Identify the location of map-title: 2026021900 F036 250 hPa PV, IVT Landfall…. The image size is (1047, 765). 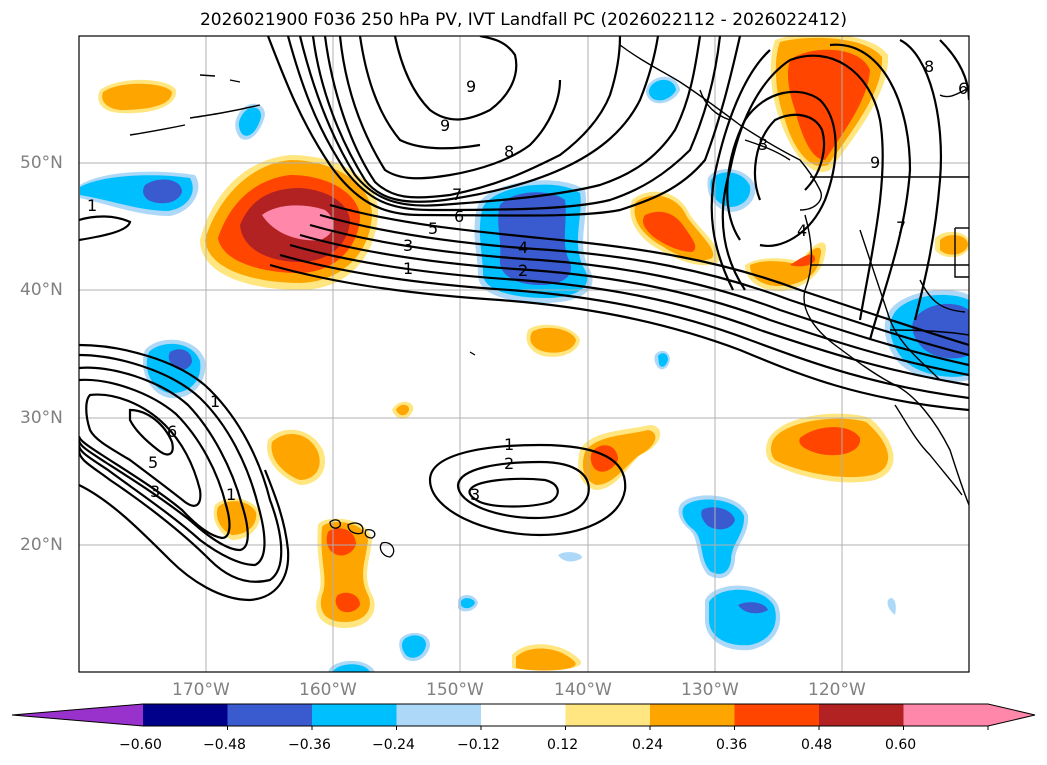
(523, 20).